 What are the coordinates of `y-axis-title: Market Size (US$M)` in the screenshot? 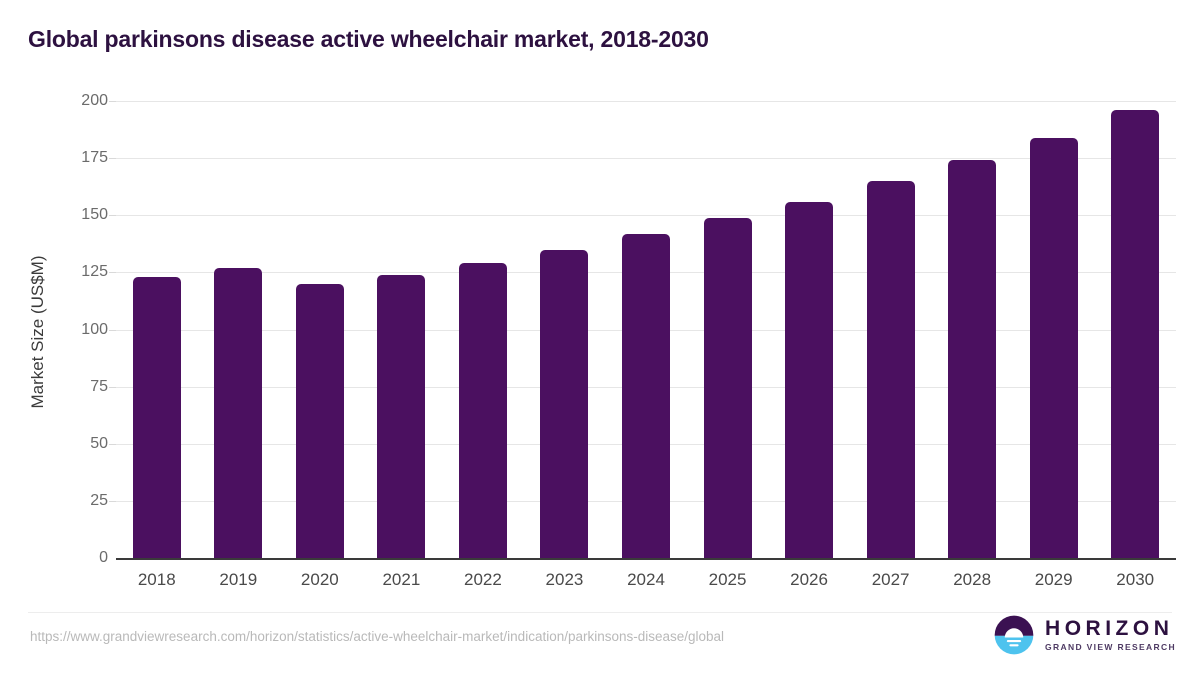 It's located at (37, 332).